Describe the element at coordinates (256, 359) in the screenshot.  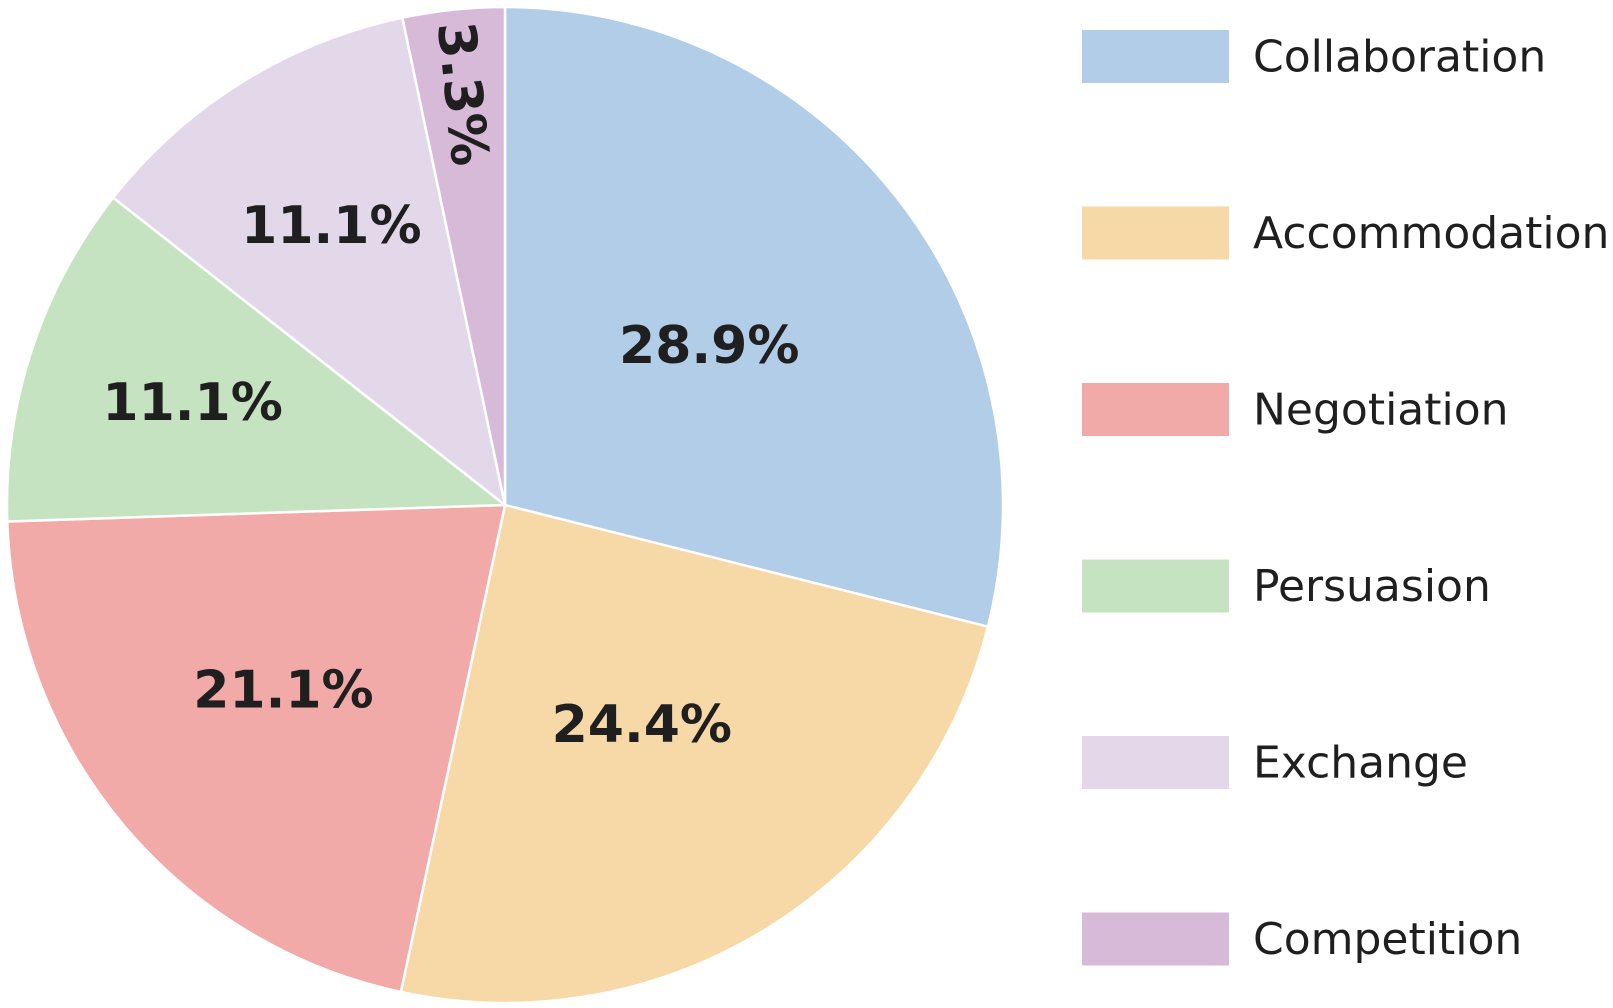
I see `pie-slice-persuasion` at that location.